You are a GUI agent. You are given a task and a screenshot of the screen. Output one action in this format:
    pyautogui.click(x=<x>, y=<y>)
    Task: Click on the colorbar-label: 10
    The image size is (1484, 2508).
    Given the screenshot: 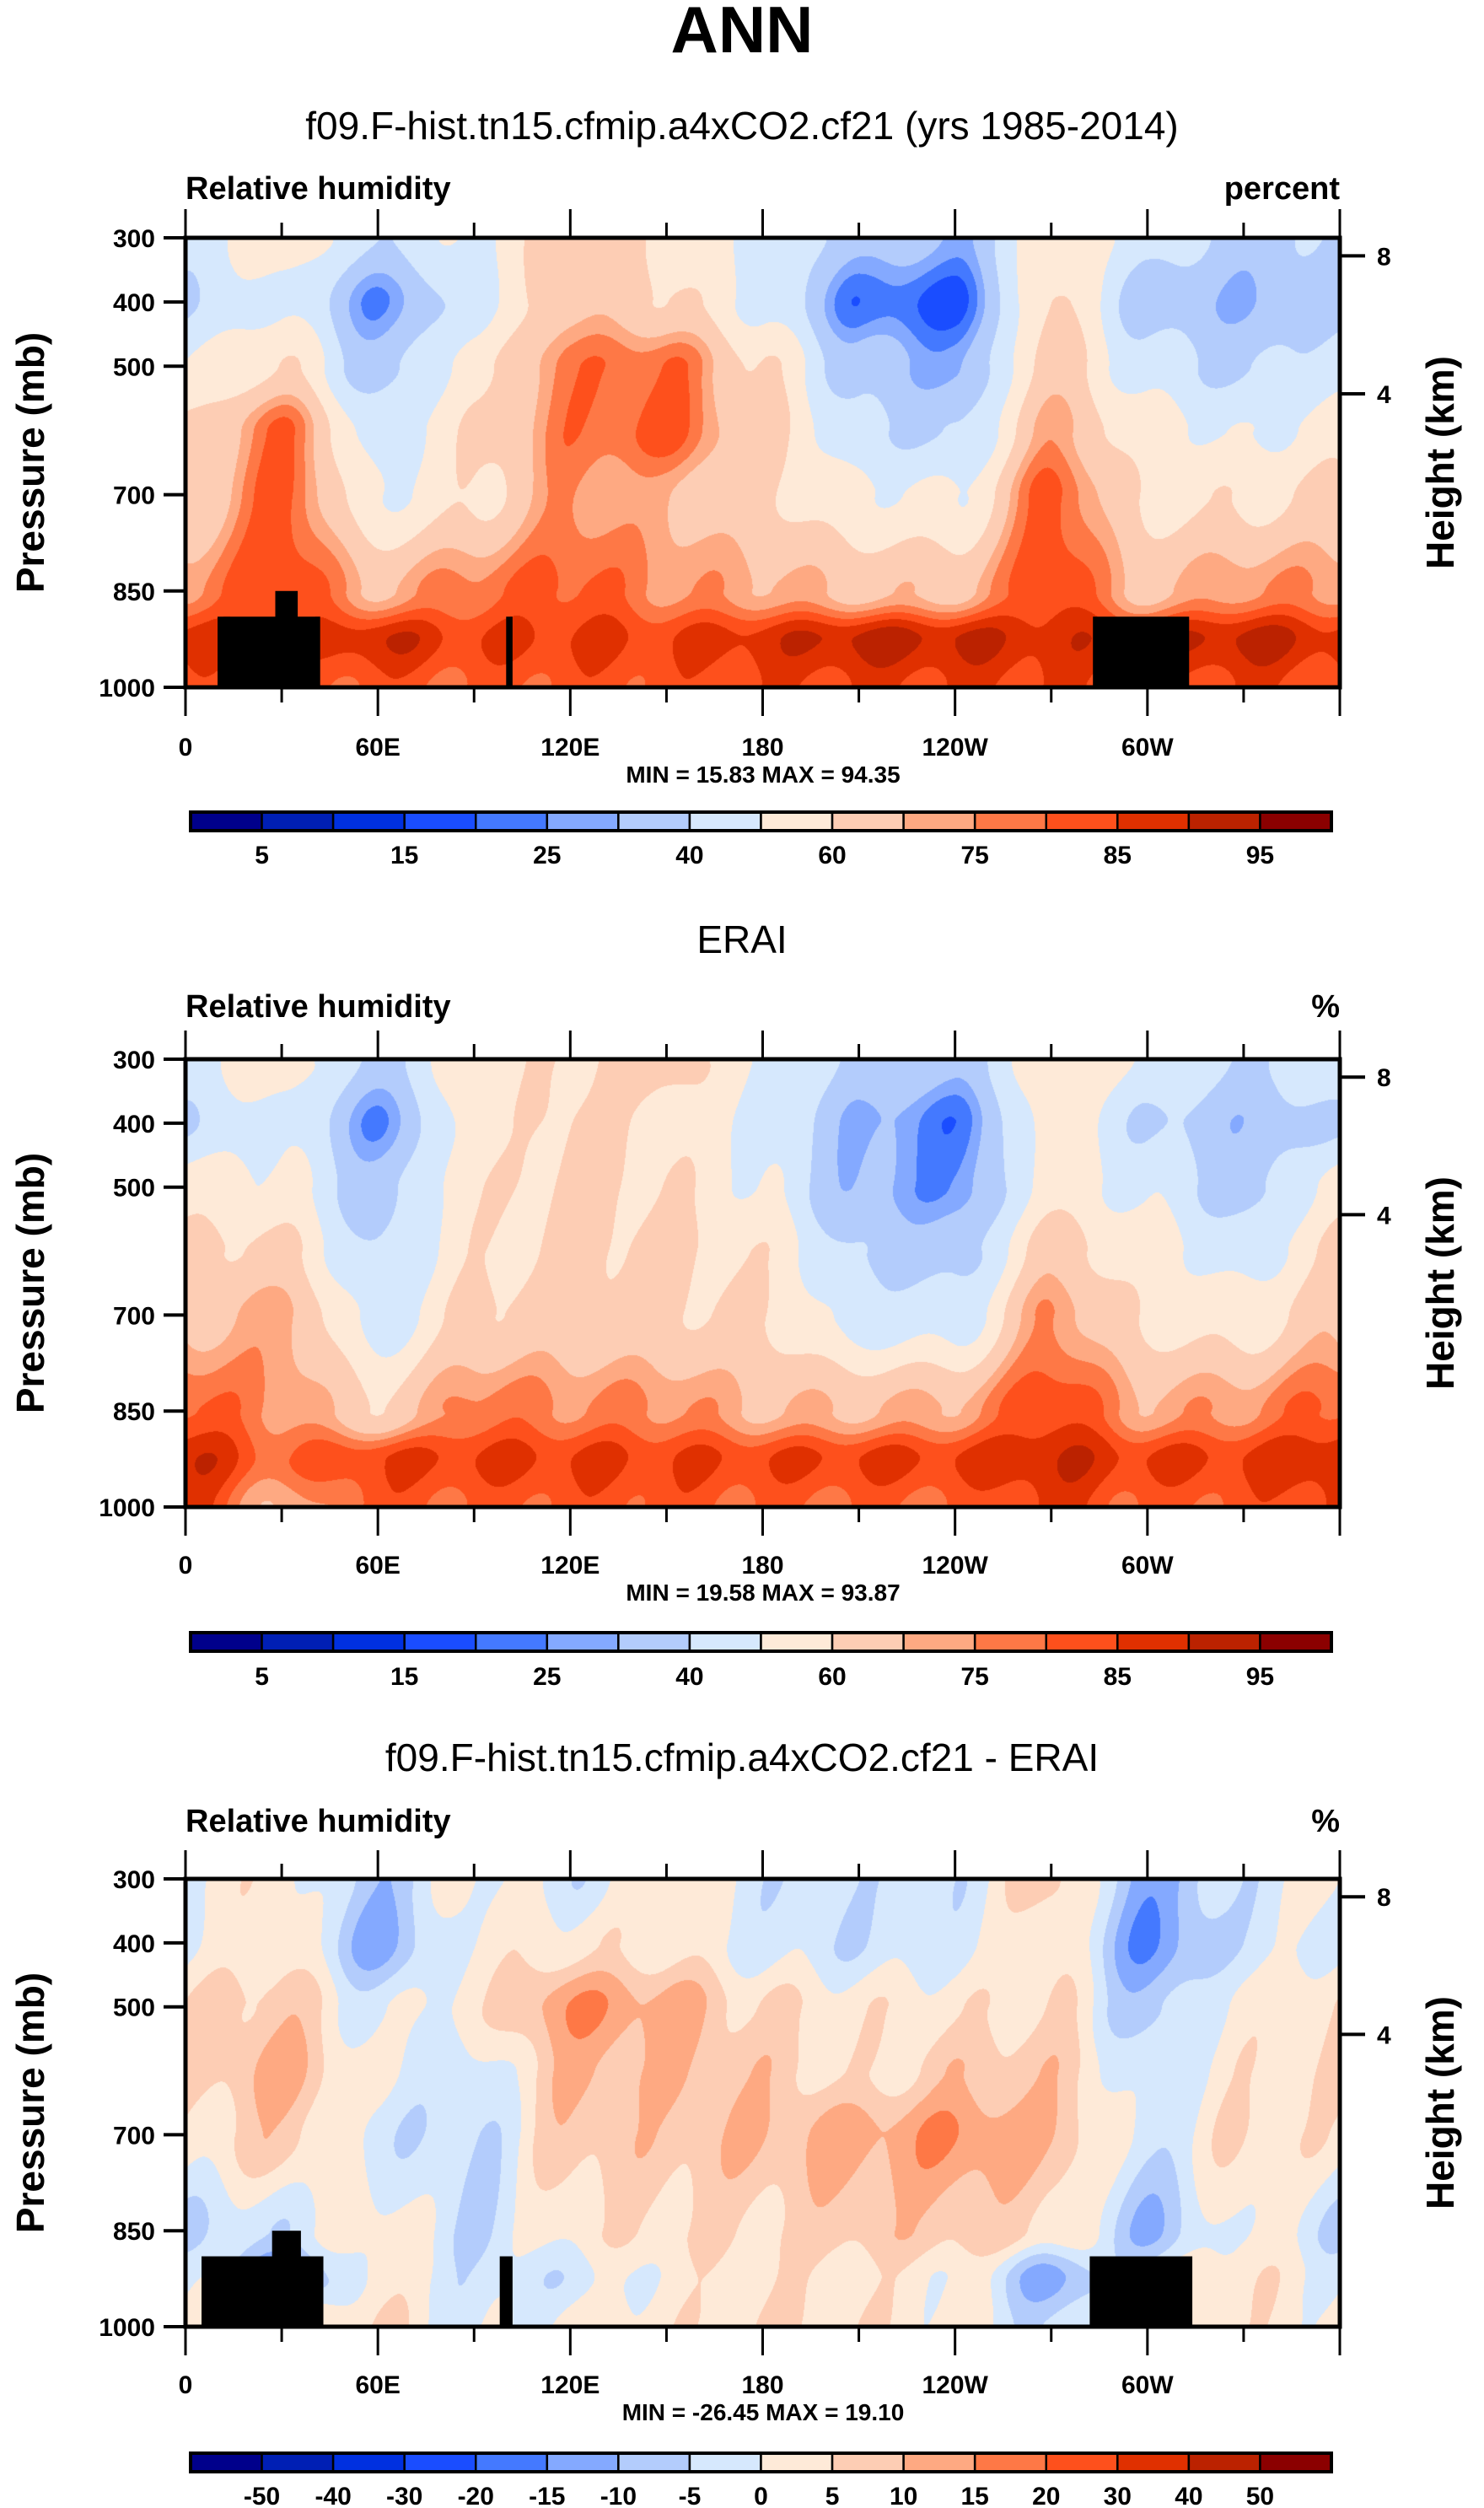 What is the action you would take?
    pyautogui.click(x=903, y=2495)
    